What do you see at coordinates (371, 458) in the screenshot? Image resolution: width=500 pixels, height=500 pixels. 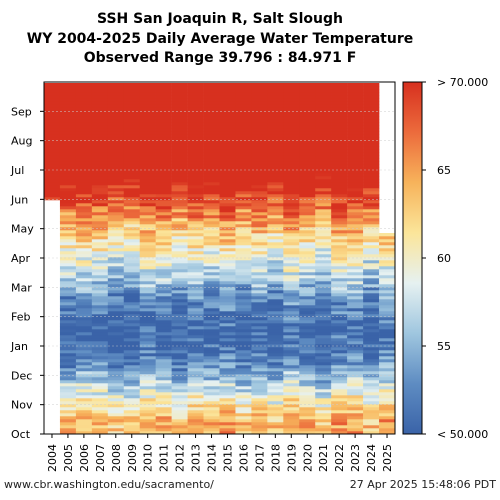 I see `year-label: 2024` at bounding box center [371, 458].